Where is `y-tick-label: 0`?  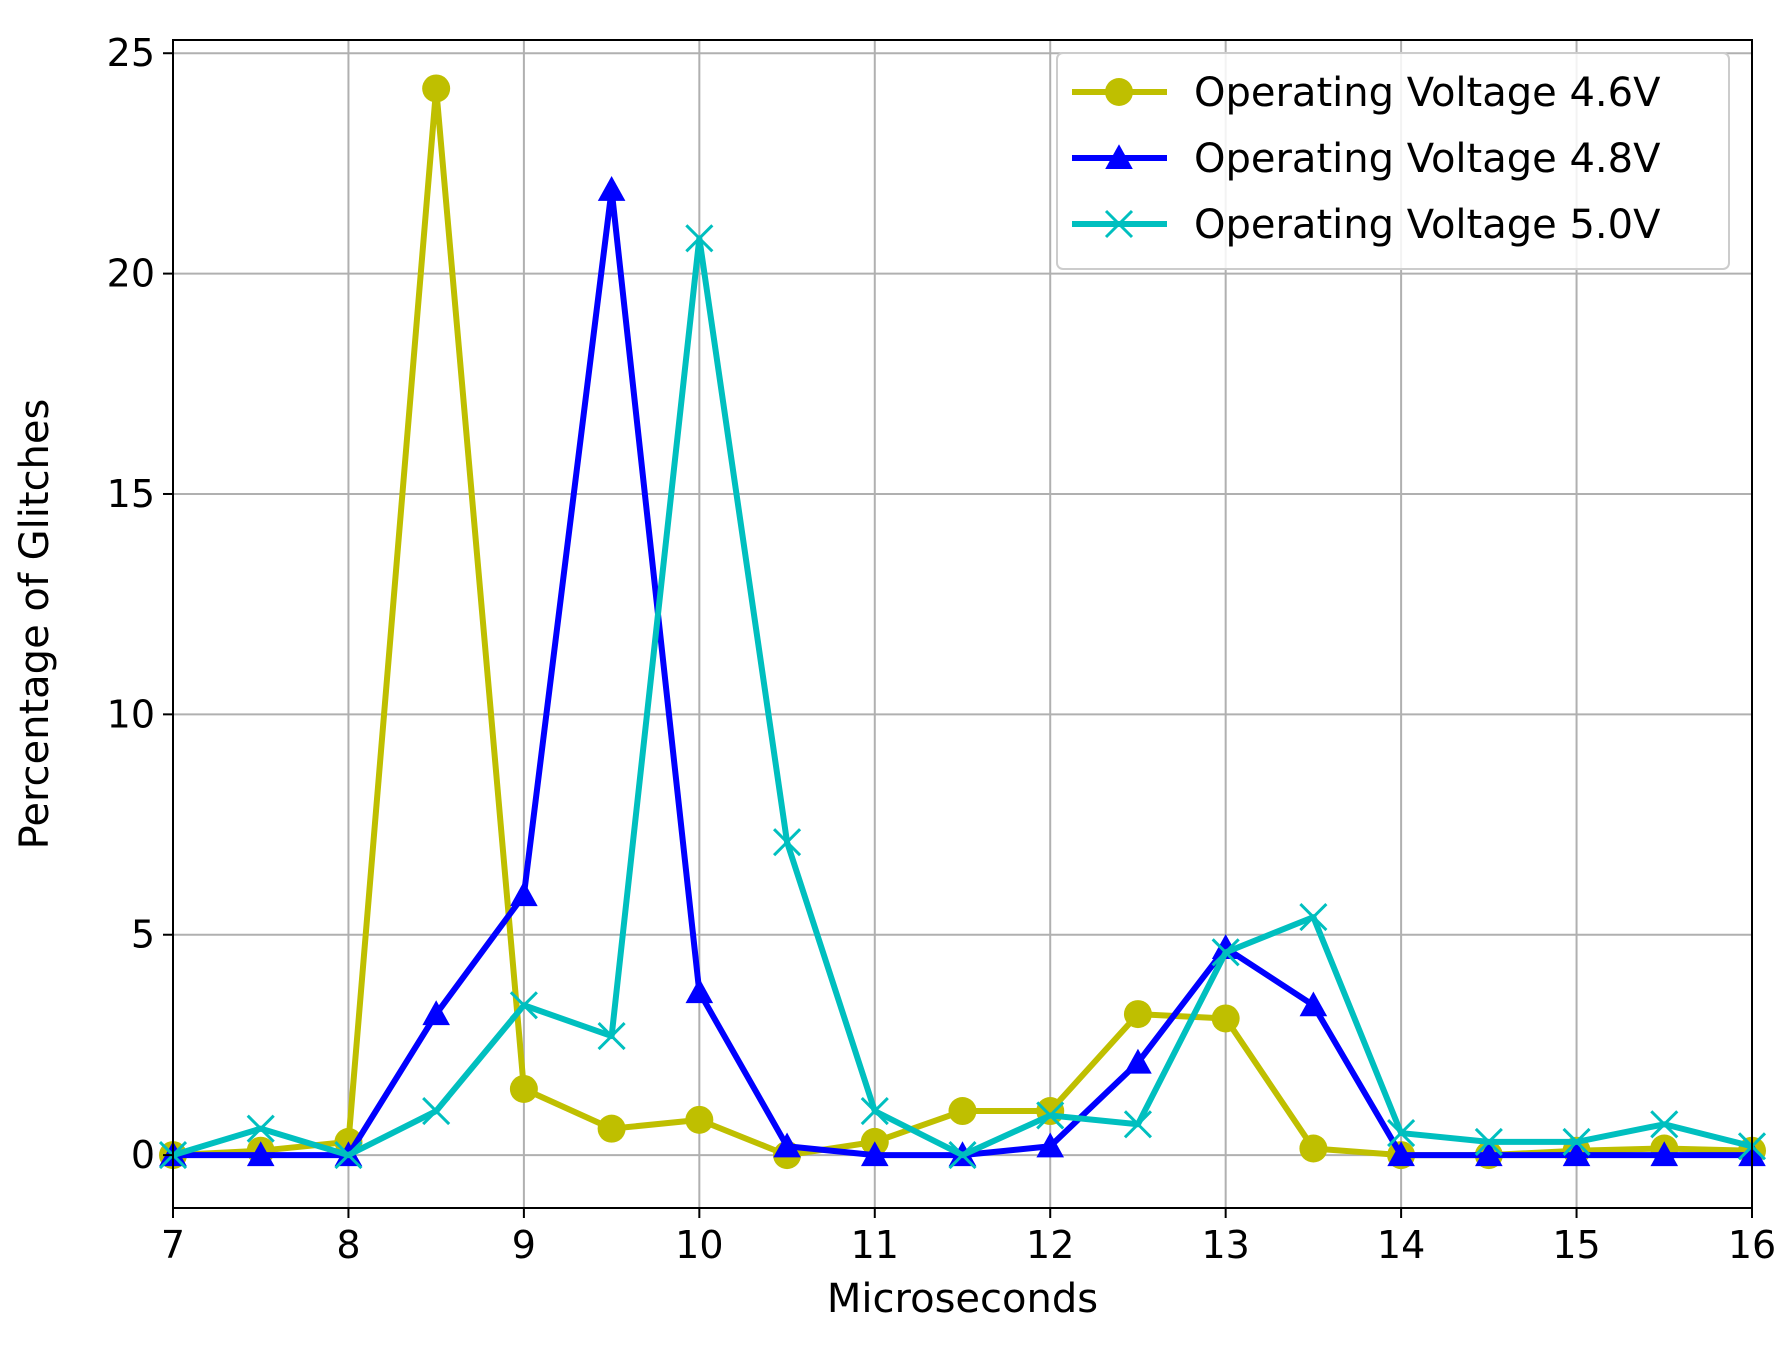 y-tick-label: 0 is located at coordinates (143, 1155).